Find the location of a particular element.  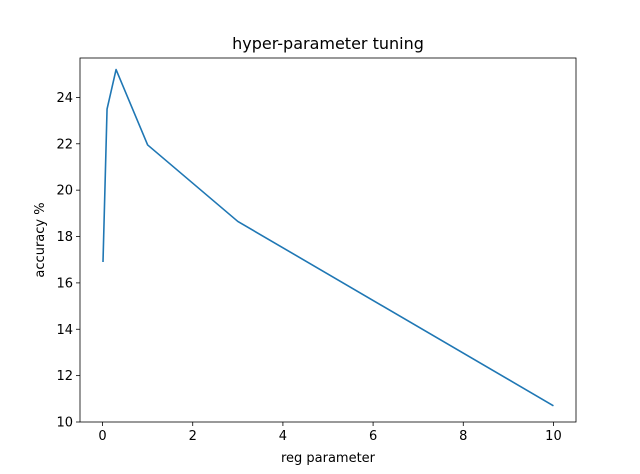

y-tick-label: 16 is located at coordinates (64, 283).